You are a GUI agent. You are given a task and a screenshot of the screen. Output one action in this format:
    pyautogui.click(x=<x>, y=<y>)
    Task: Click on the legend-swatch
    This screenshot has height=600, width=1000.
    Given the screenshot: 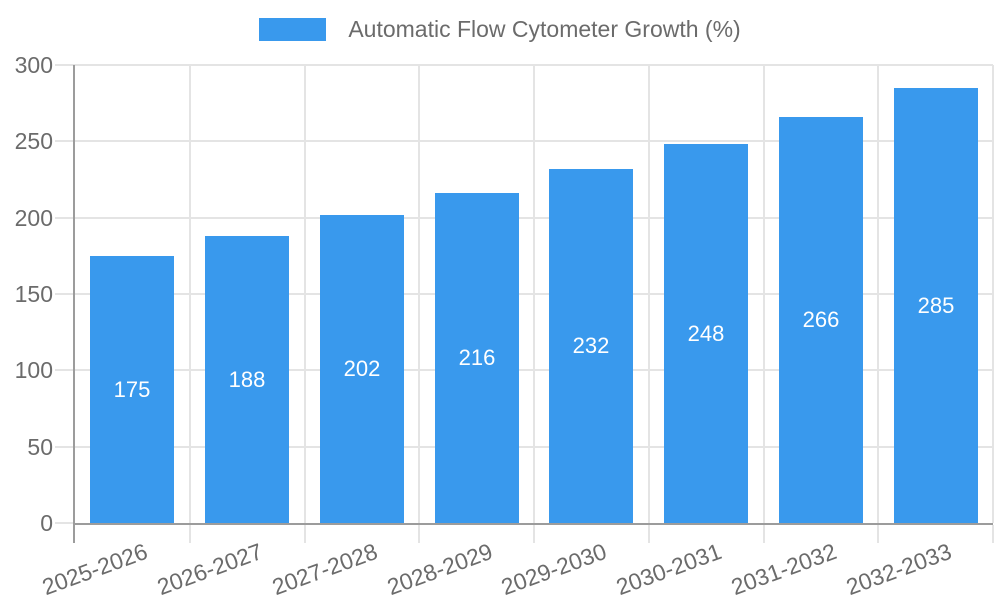 What is the action you would take?
    pyautogui.click(x=293, y=29)
    